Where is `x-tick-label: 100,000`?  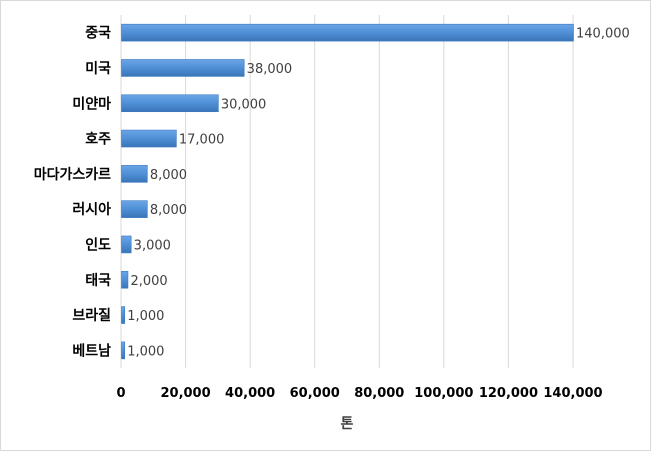 x-tick-label: 100,000 is located at coordinates (443, 393).